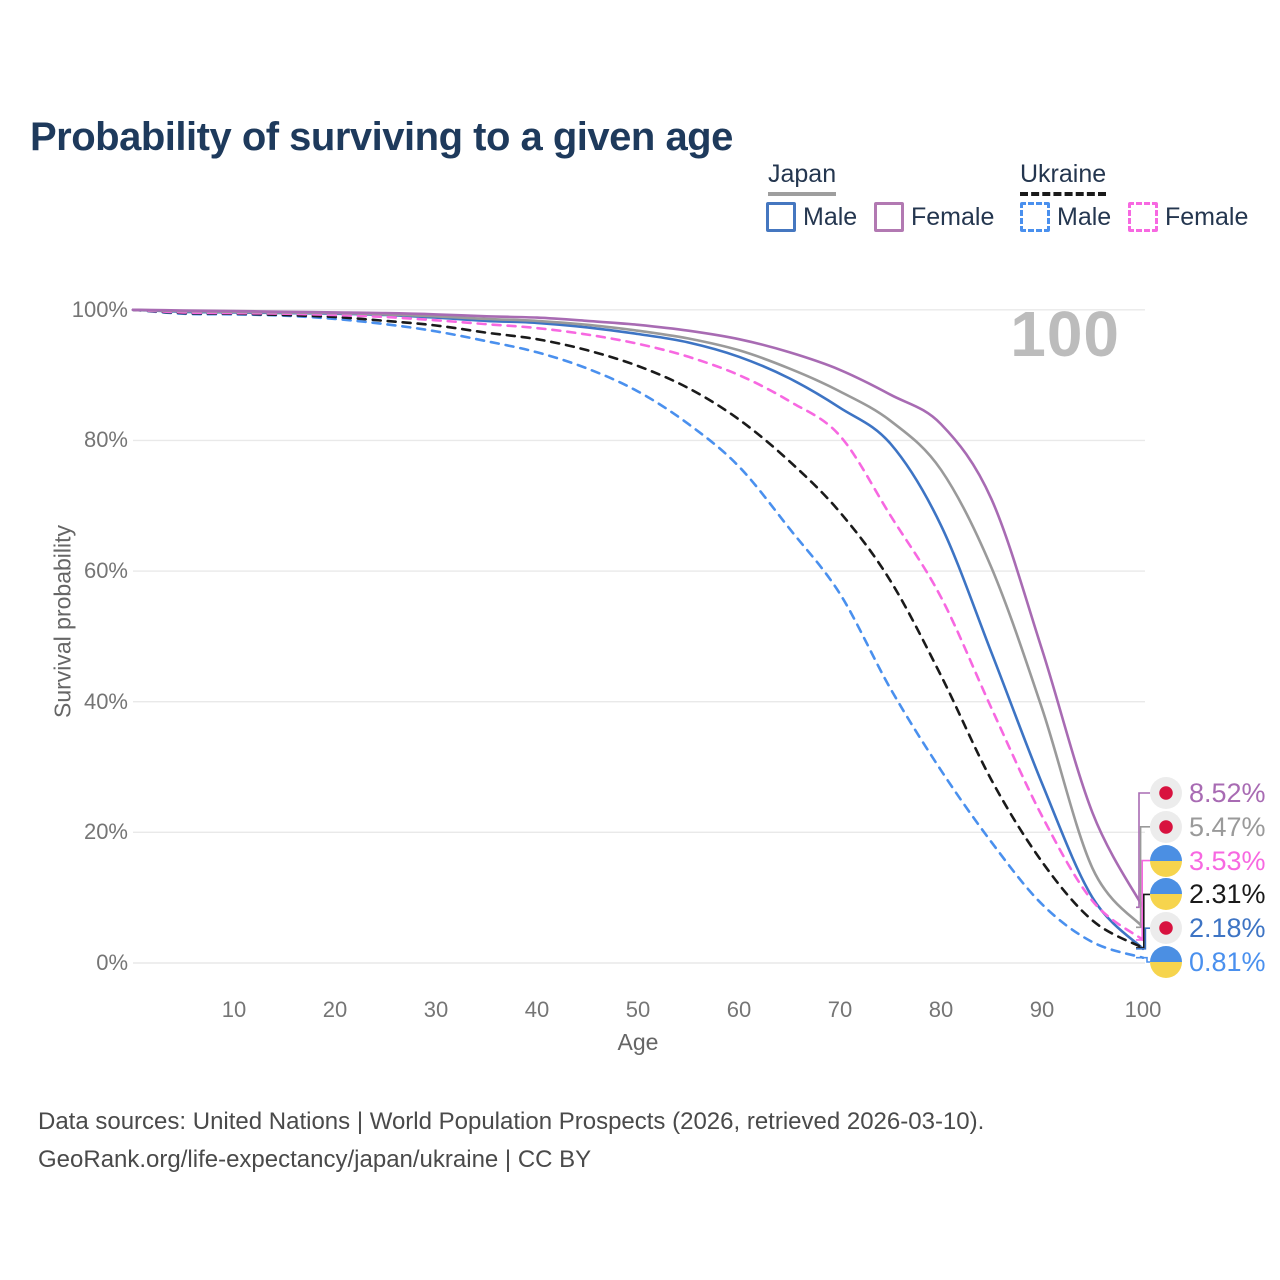 The image size is (1280, 1280). I want to click on legend-item-japan-female: Female, so click(934, 217).